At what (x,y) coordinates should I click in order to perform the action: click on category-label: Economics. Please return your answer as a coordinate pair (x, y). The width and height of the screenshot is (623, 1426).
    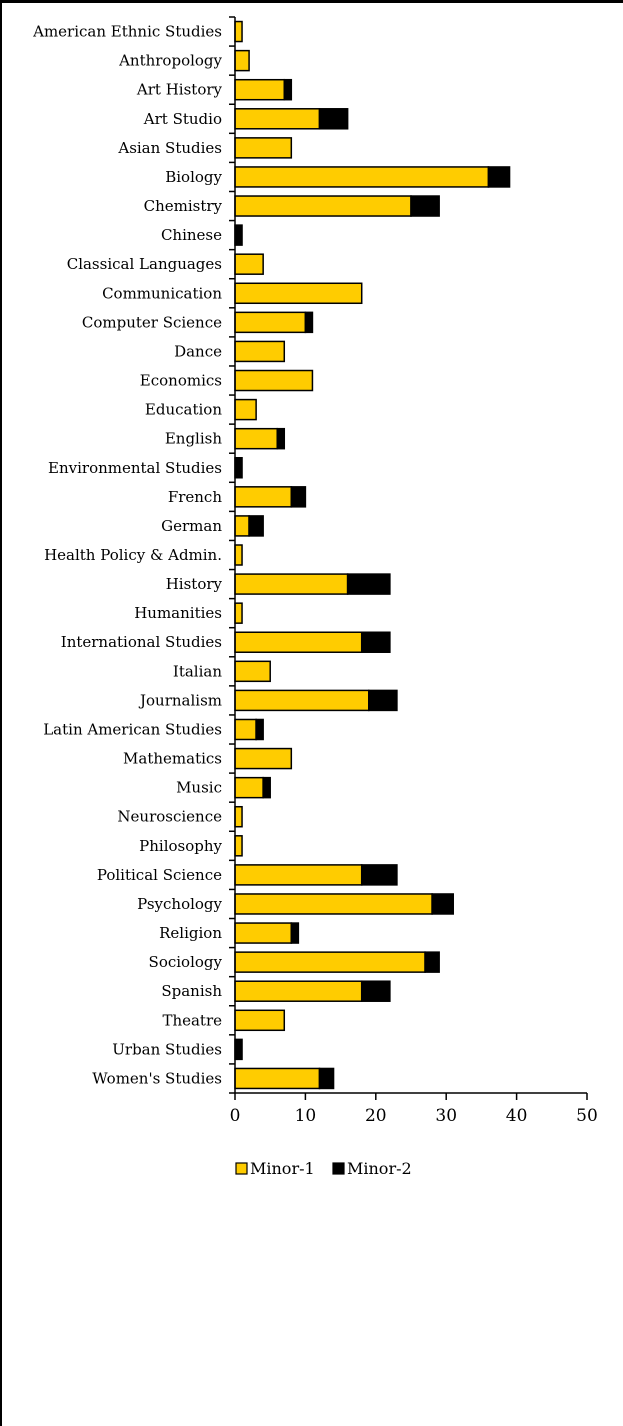
    Looking at the image, I should click on (181, 381).